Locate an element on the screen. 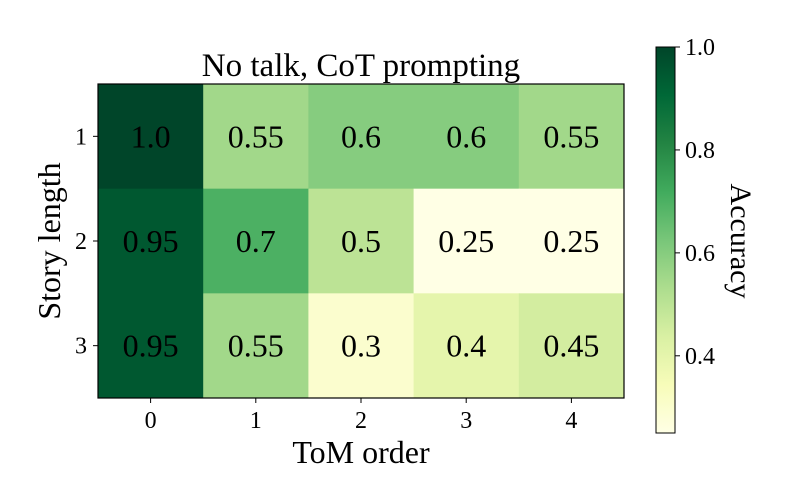  x-tick-label: 0 is located at coordinates (151, 421).